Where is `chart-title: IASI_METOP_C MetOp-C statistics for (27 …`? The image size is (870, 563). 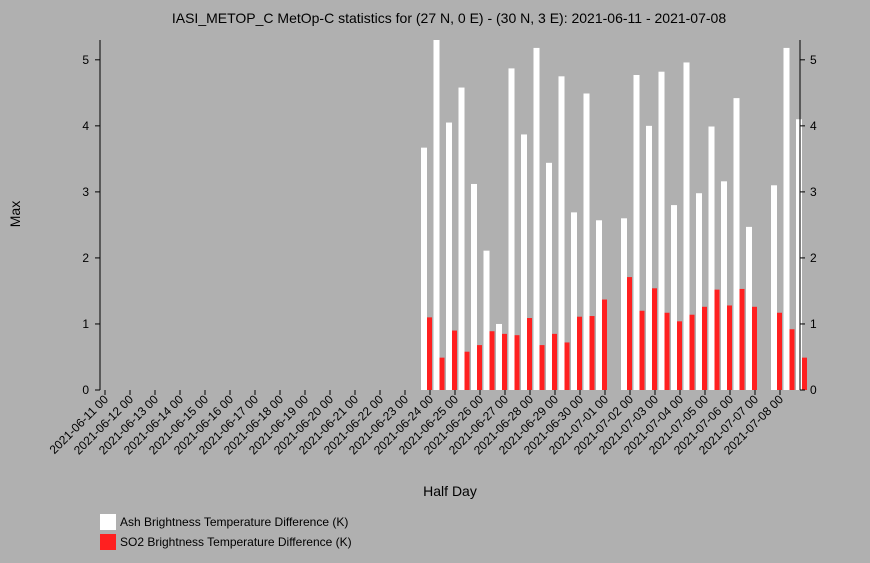 chart-title: IASI_METOP_C MetOp-C statistics for (27 … is located at coordinates (449, 18).